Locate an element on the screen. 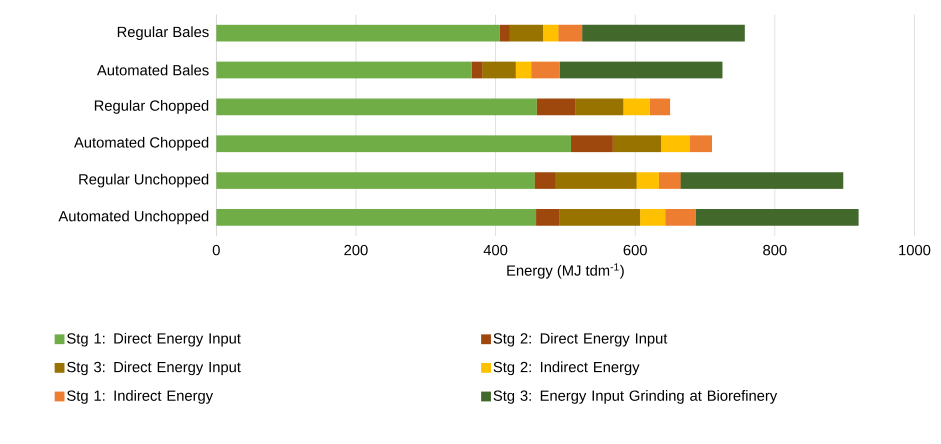  y-tick-label: Regular Chopped is located at coordinates (151, 107).